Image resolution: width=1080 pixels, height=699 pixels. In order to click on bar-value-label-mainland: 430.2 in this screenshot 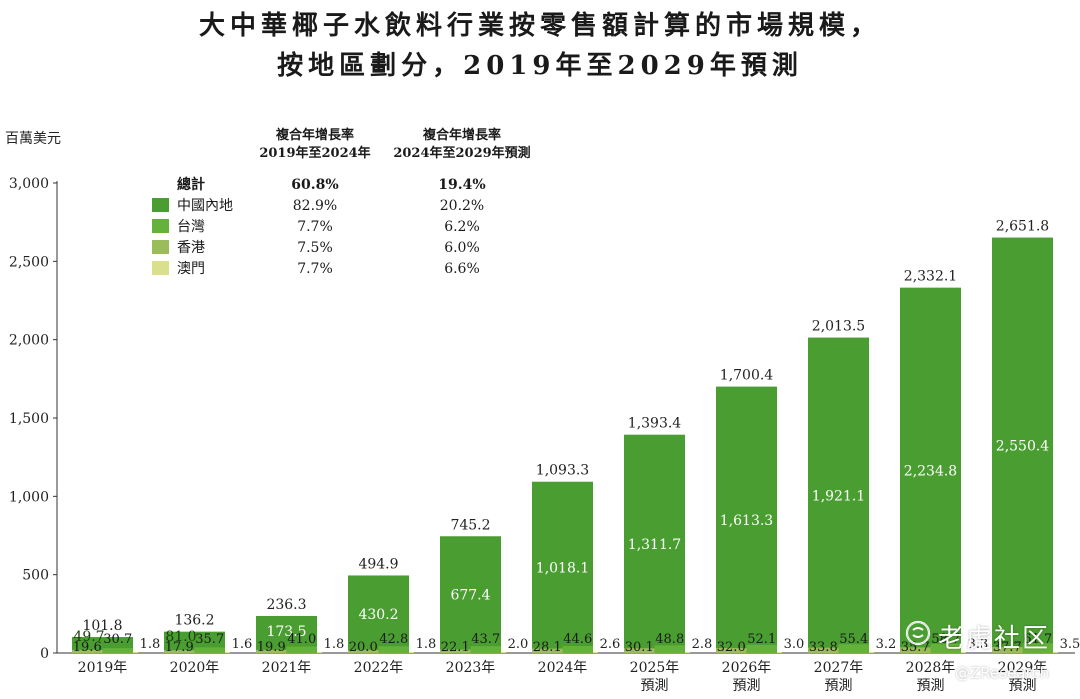, I will do `click(378, 615)`.